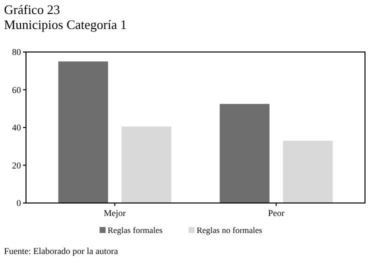 The height and width of the screenshot is (263, 371). What do you see at coordinates (65, 24) in the screenshot?
I see `chart-subtitle: Municipios Categoría 1` at bounding box center [65, 24].